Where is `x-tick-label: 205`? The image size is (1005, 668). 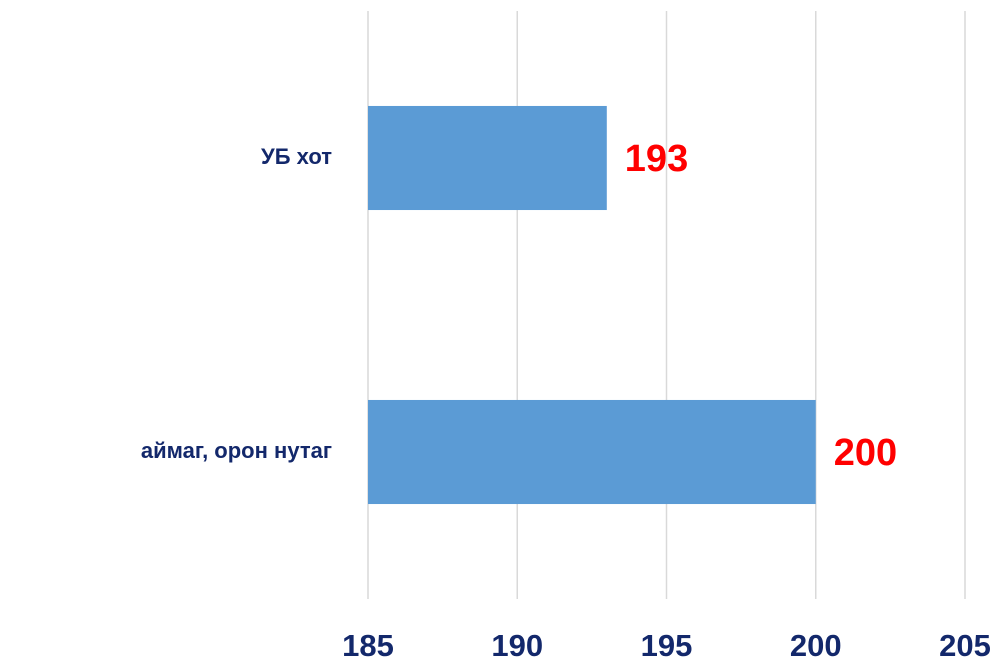
x-tick-label: 205 is located at coordinates (965, 645).